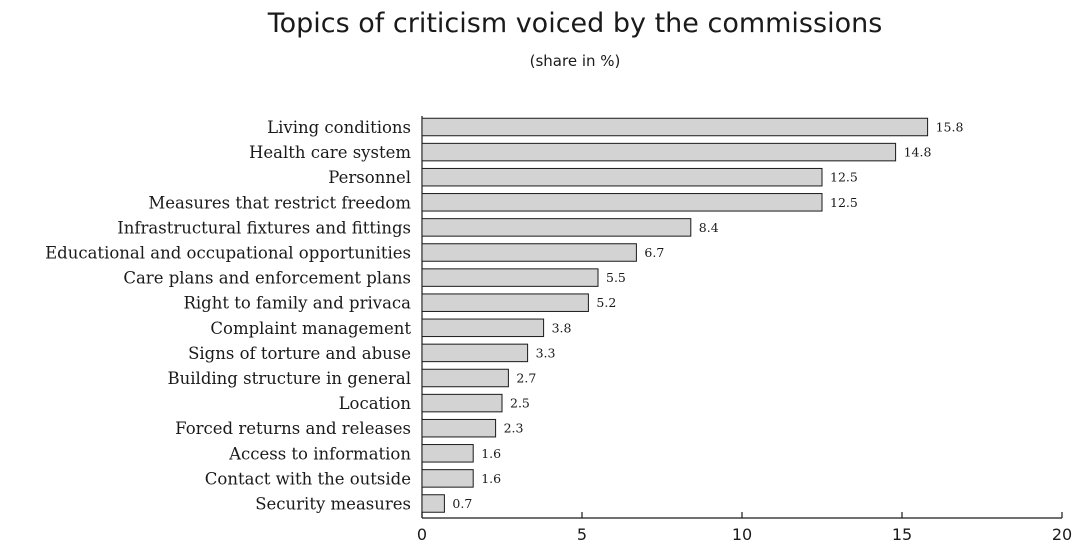  I want to click on x-tick-label: 10, so click(742, 534).